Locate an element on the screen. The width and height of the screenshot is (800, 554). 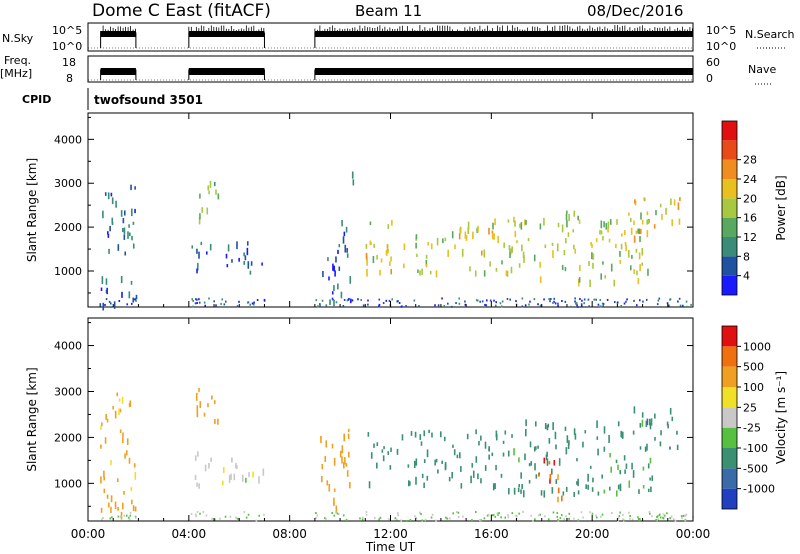
y-tick-label: 2000 is located at coordinates (68, 227).